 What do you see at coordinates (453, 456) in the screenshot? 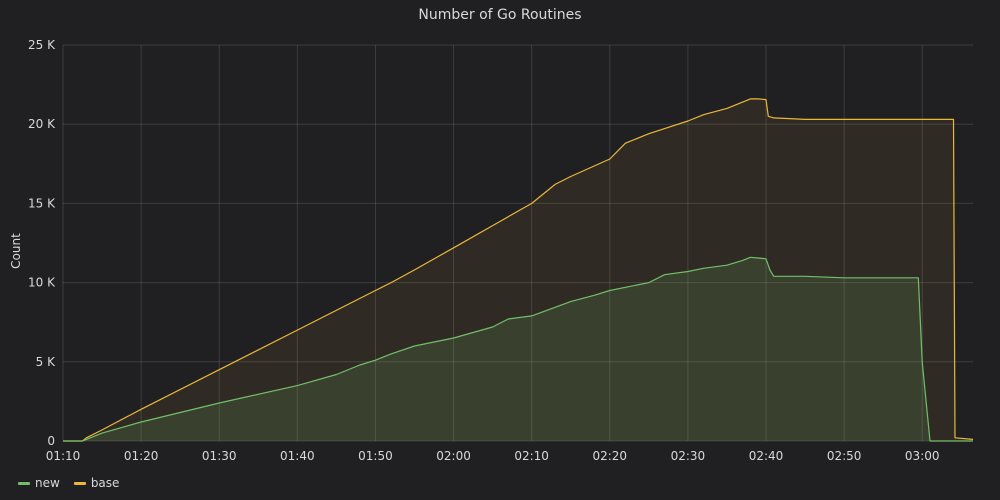
I see `x-tick-label: 02:00` at bounding box center [453, 456].